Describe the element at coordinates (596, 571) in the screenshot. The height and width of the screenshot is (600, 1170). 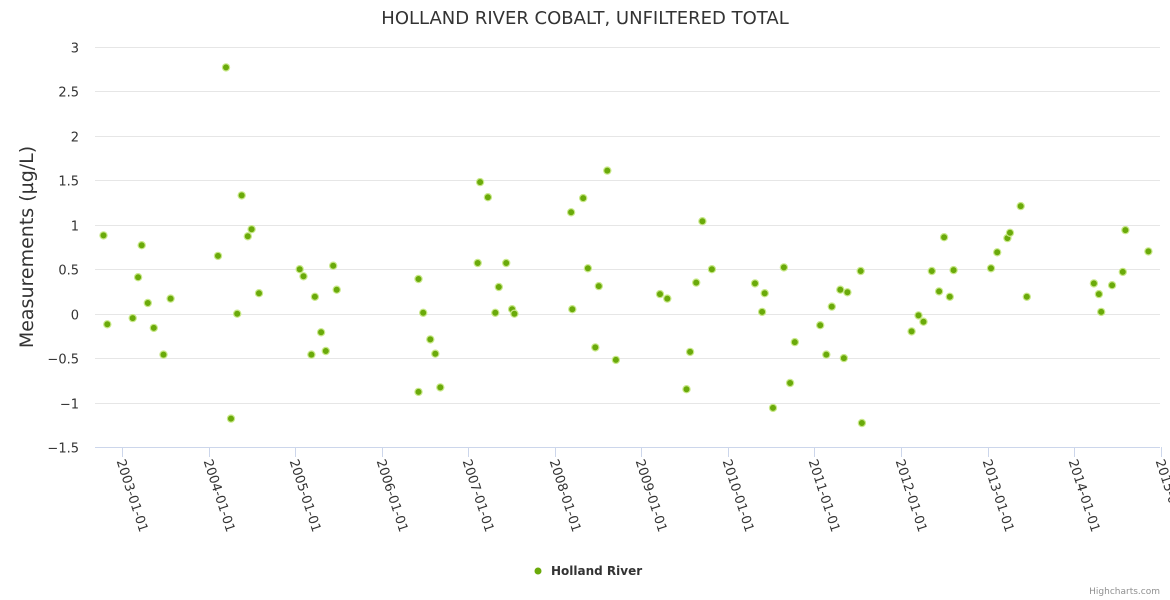
I see `legend-item-holland-river: Holland River` at that location.